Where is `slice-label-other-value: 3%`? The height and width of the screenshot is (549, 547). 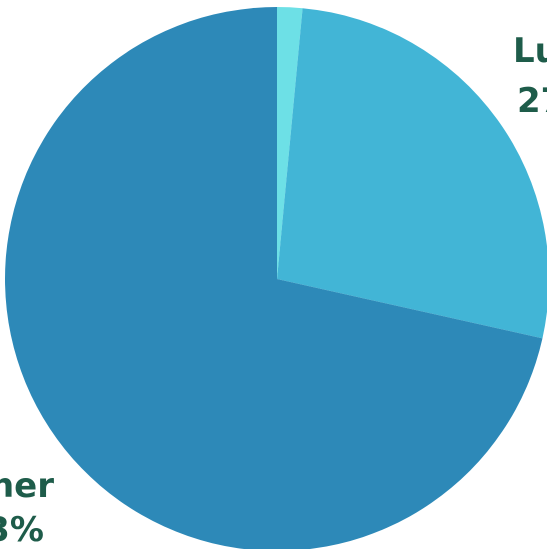 slice-label-other-value: 3% is located at coordinates (22, 529).